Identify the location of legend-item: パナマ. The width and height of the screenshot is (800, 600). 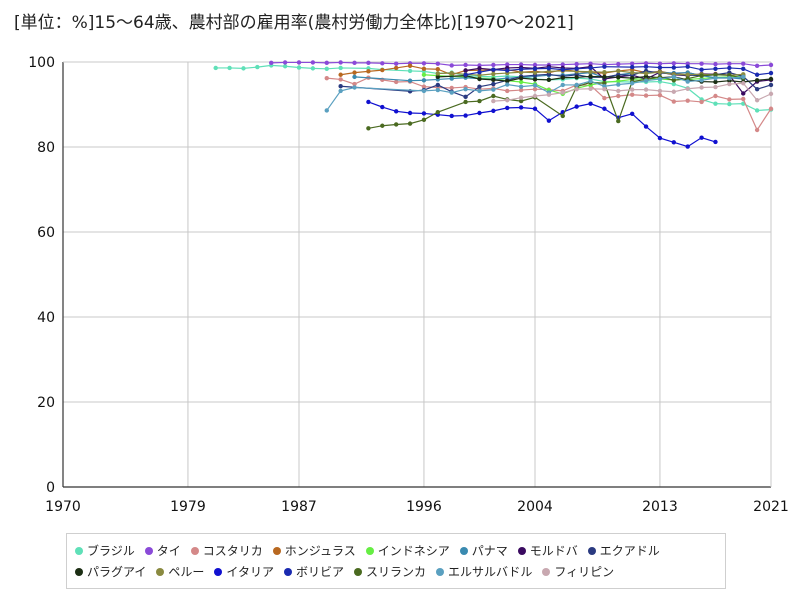
(483, 550).